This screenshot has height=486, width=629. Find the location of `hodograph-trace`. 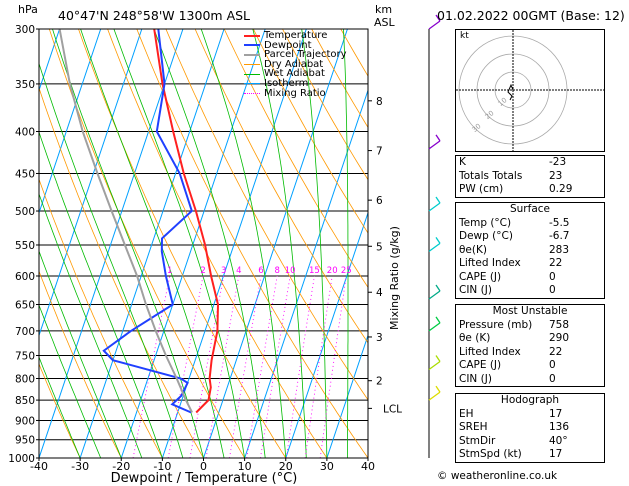

hodograph-trace is located at coordinates (510, 92).